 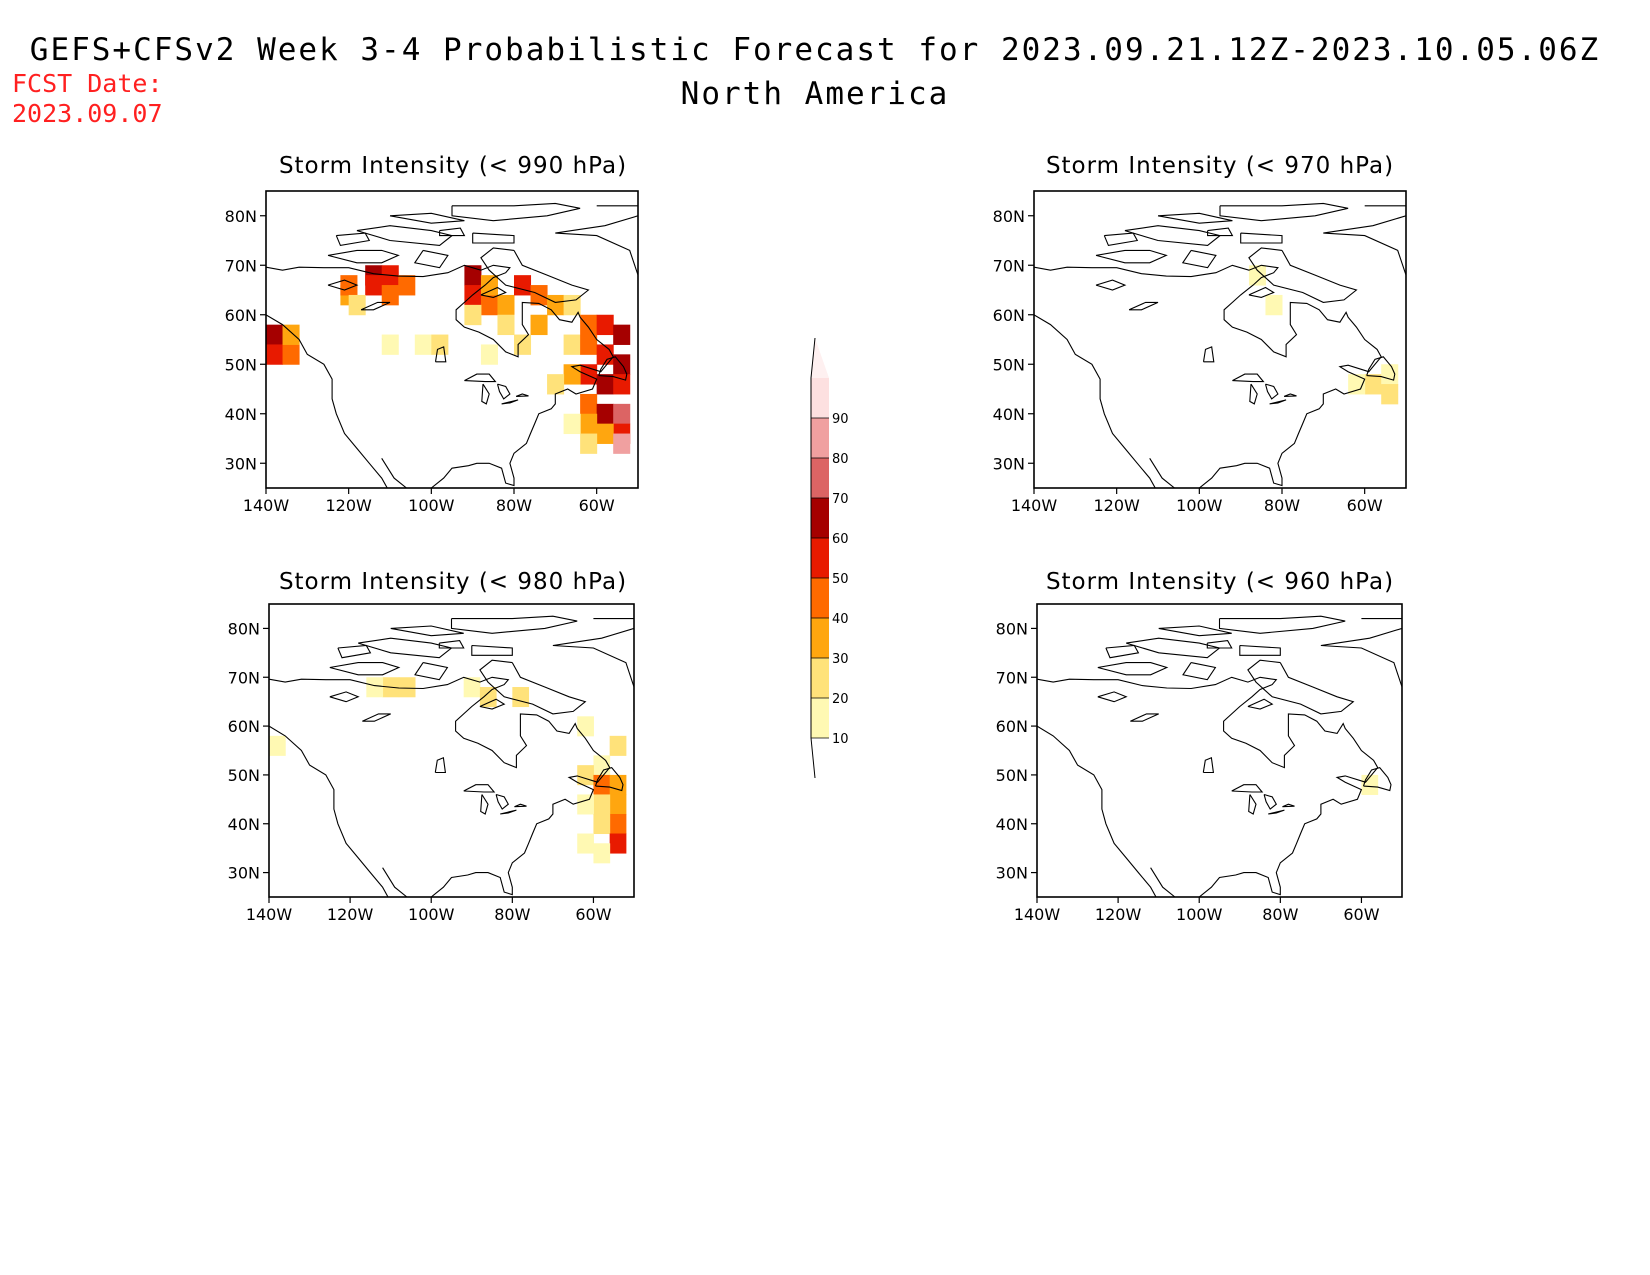 I want to click on map-panel-2: 80N 70N 60N 50N 40N 30N 140W 120W 100W 80W 60W, so click(x=431, y=763).